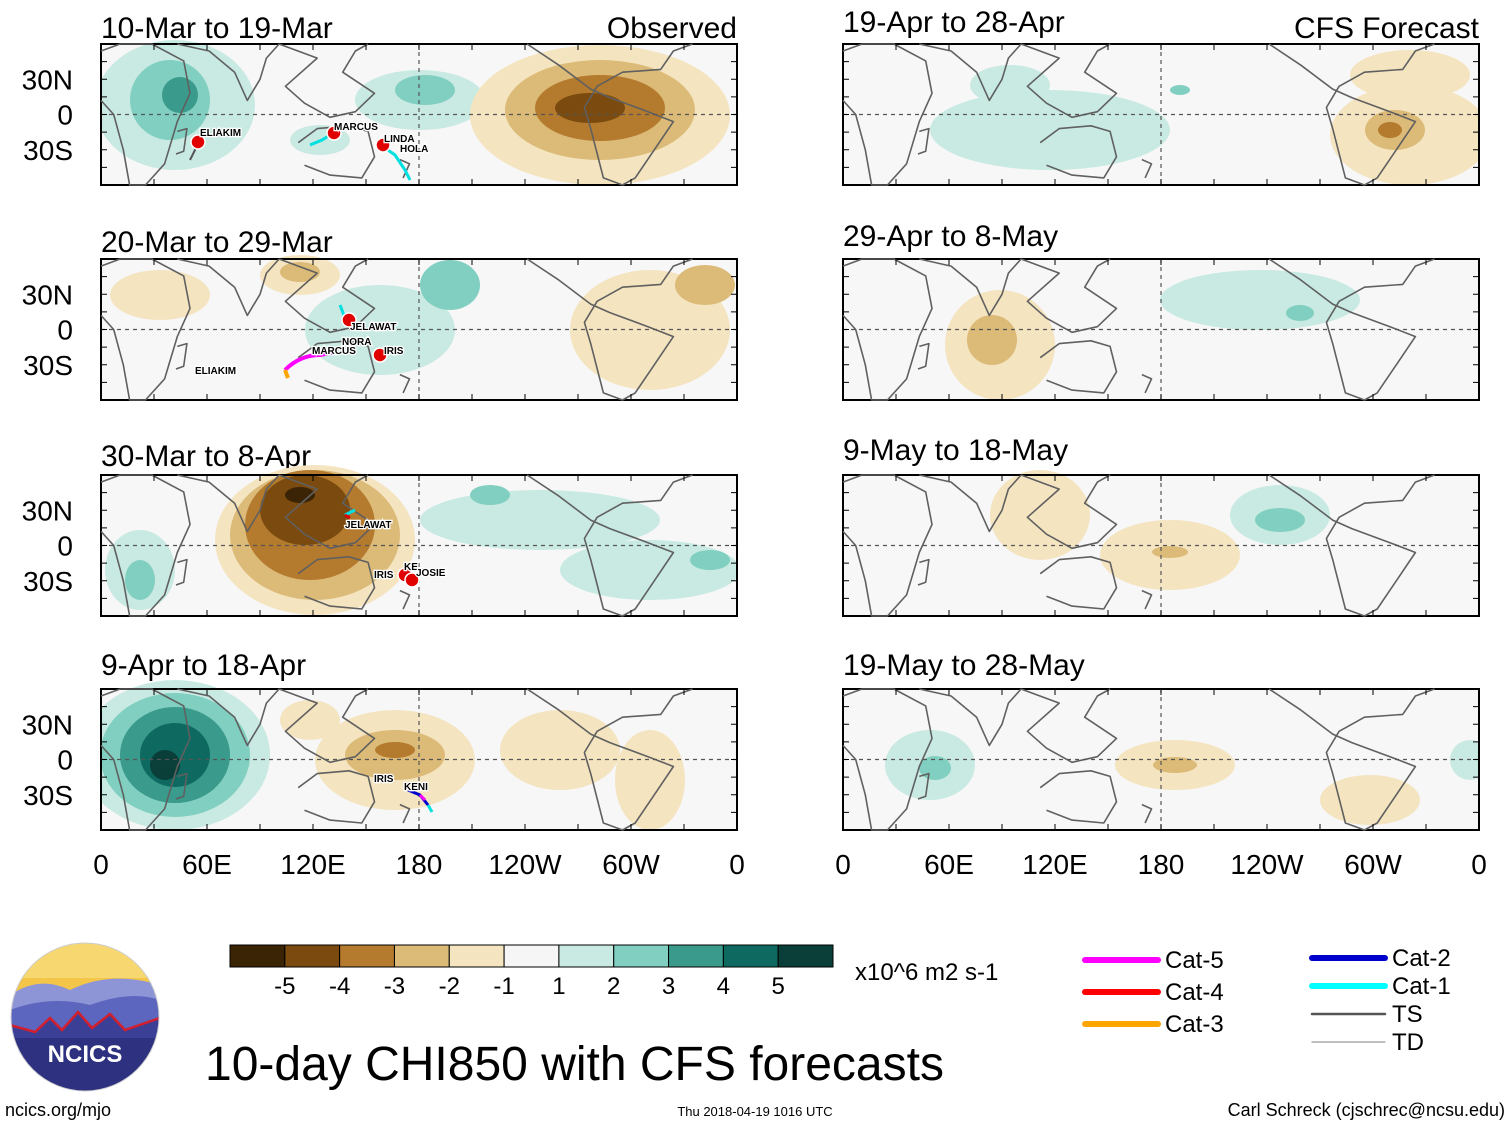  What do you see at coordinates (950, 236) in the screenshot?
I see `panel-title-5: 29-Apr to 8-May` at bounding box center [950, 236].